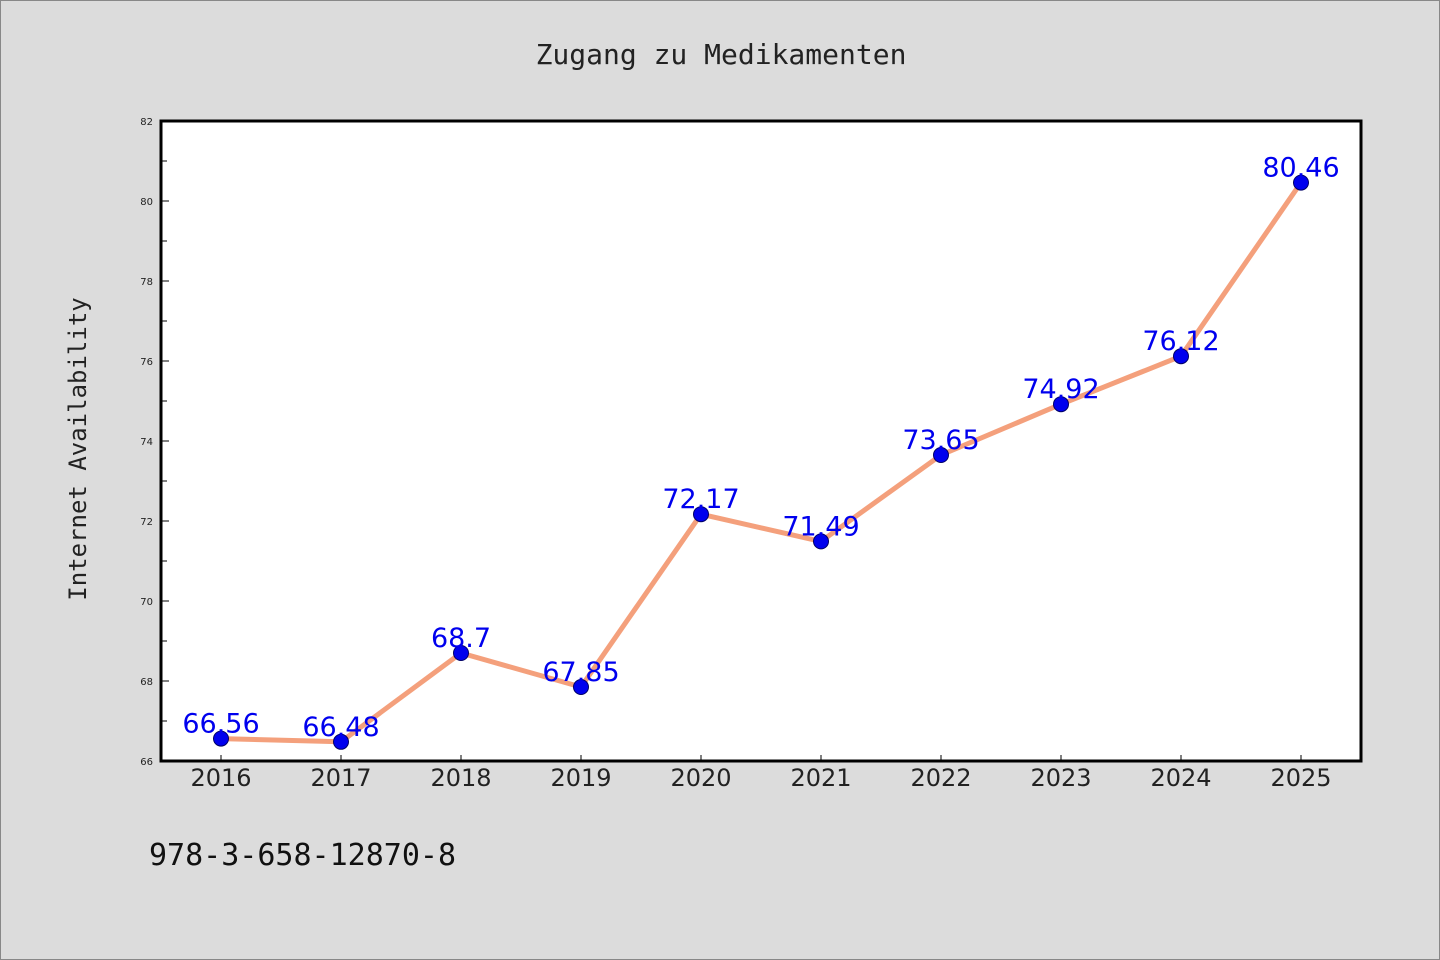 This screenshot has height=960, width=1440. What do you see at coordinates (940, 440) in the screenshot?
I see `data-label: 73.65` at bounding box center [940, 440].